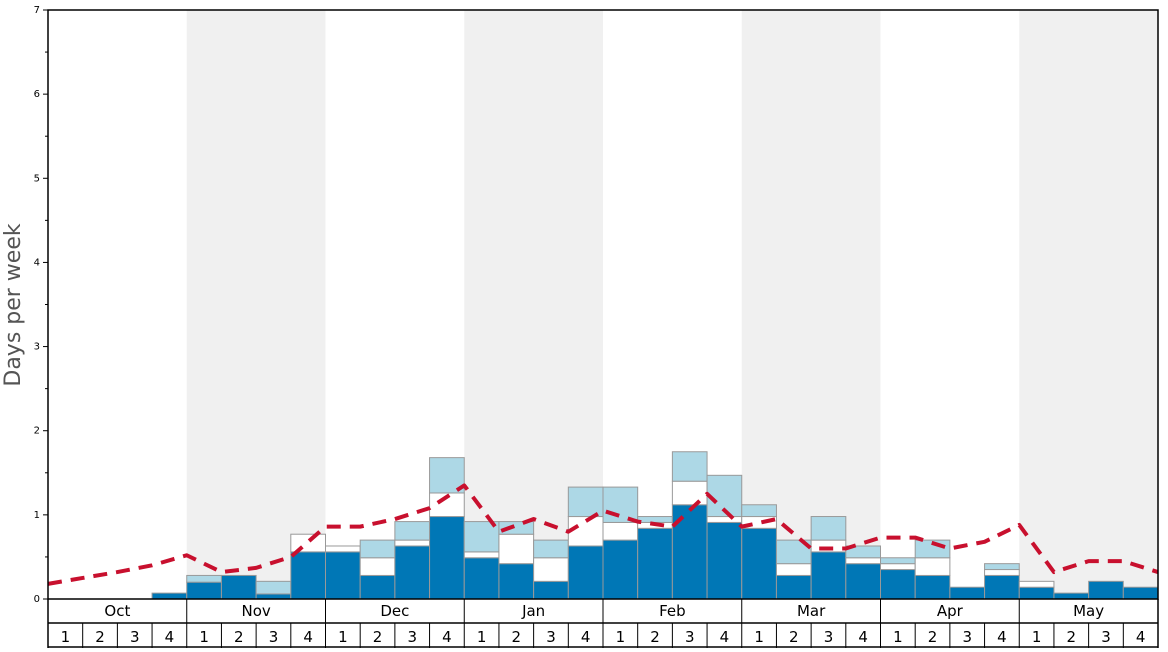 Image resolution: width=1168 pixels, height=652 pixels. What do you see at coordinates (967, 637) in the screenshot?
I see `week-label-27: 3` at bounding box center [967, 637].